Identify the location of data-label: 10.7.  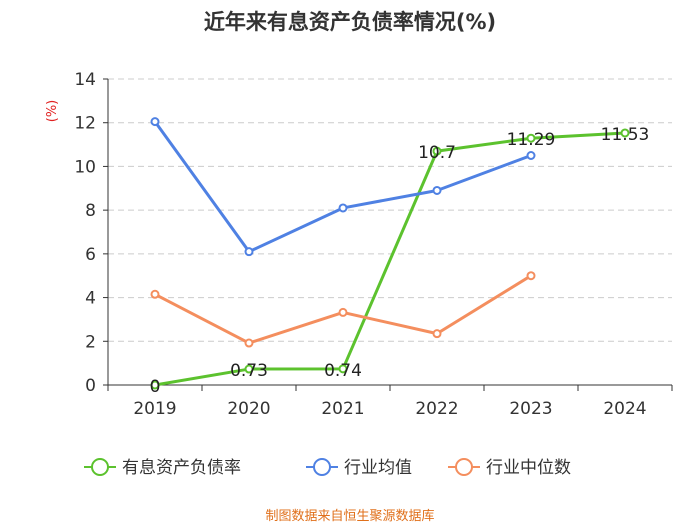
(437, 153).